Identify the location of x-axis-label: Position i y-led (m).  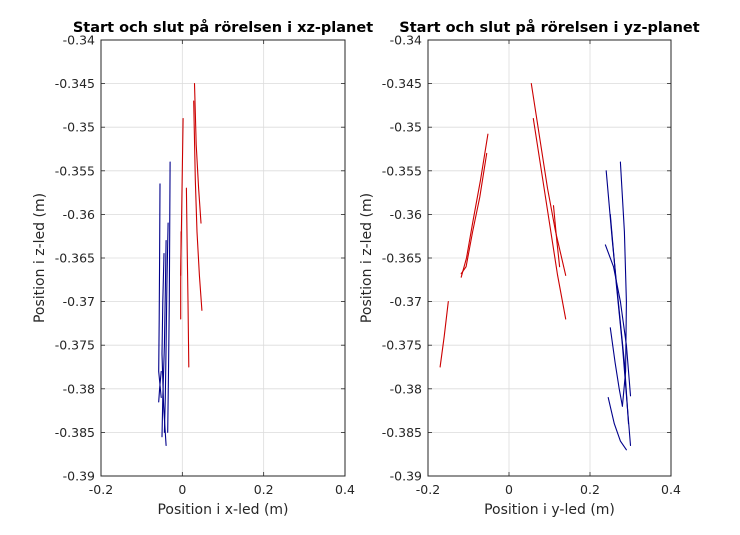
(549, 510).